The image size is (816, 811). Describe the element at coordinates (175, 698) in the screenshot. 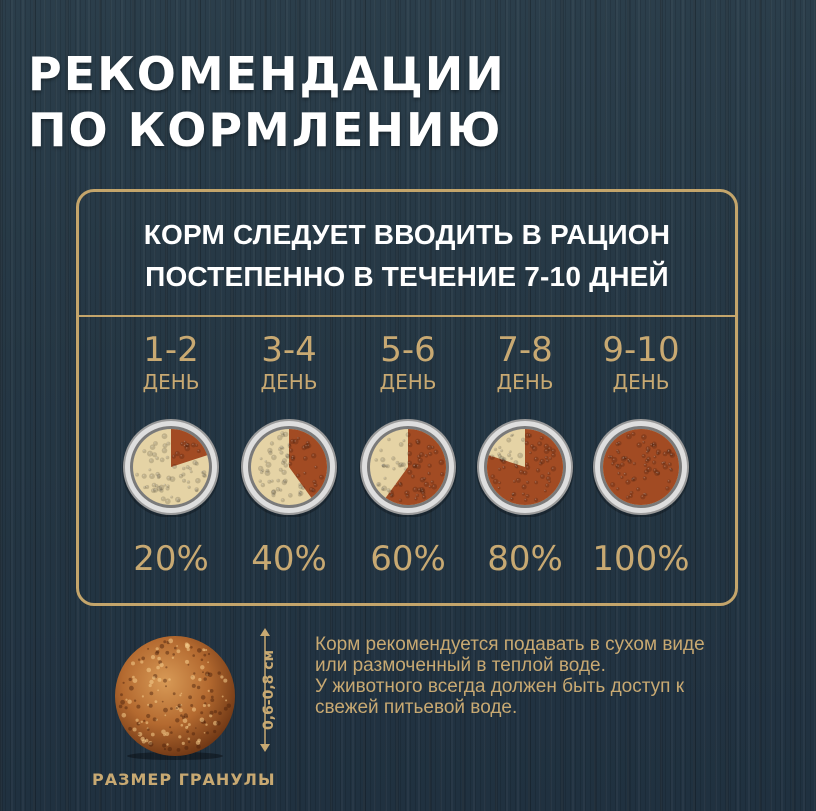

I see `kibble-granule-icon` at that location.